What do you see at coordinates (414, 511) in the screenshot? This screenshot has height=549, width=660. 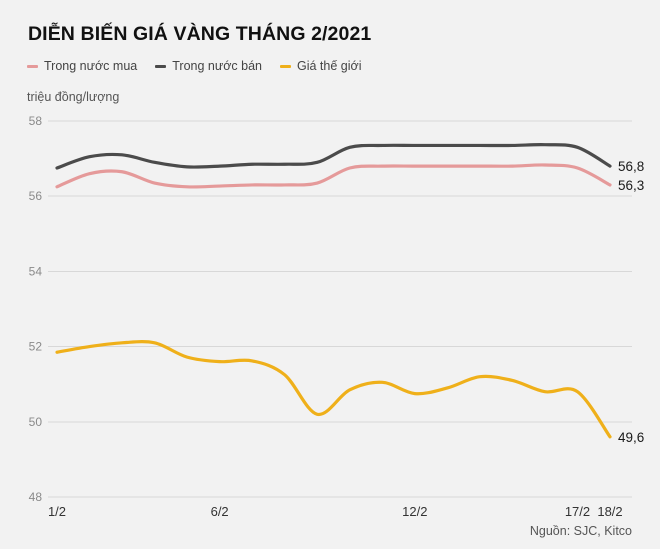 I see `x-axis-tick-label: 12/2` at bounding box center [414, 511].